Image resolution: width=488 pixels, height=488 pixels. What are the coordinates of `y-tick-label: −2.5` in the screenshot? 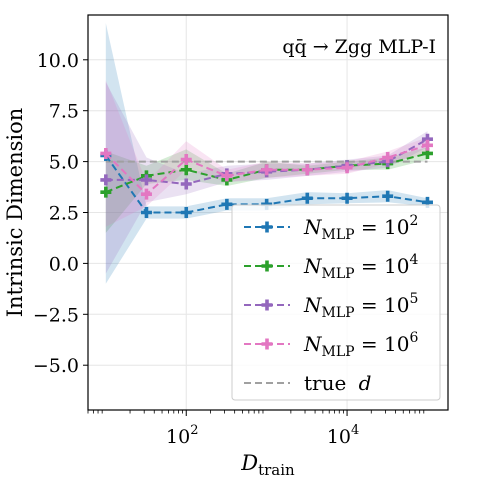 It's located at (56, 315).